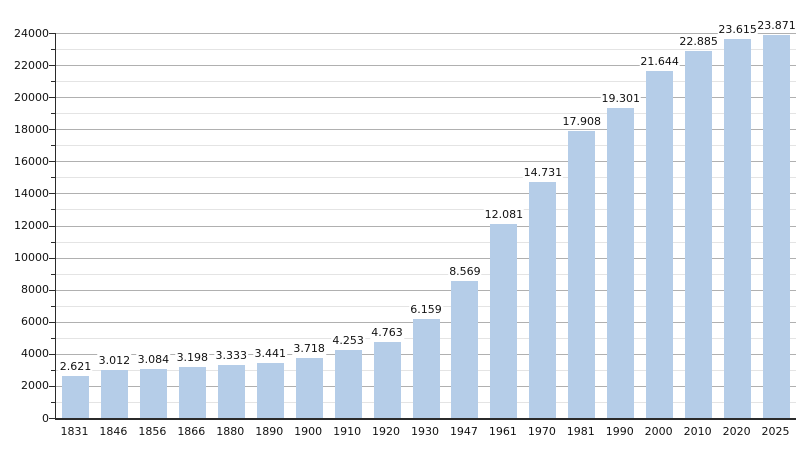 This screenshot has height=450, width=800. What do you see at coordinates (775, 431) in the screenshot?
I see `x-axis-label: 2025` at bounding box center [775, 431].